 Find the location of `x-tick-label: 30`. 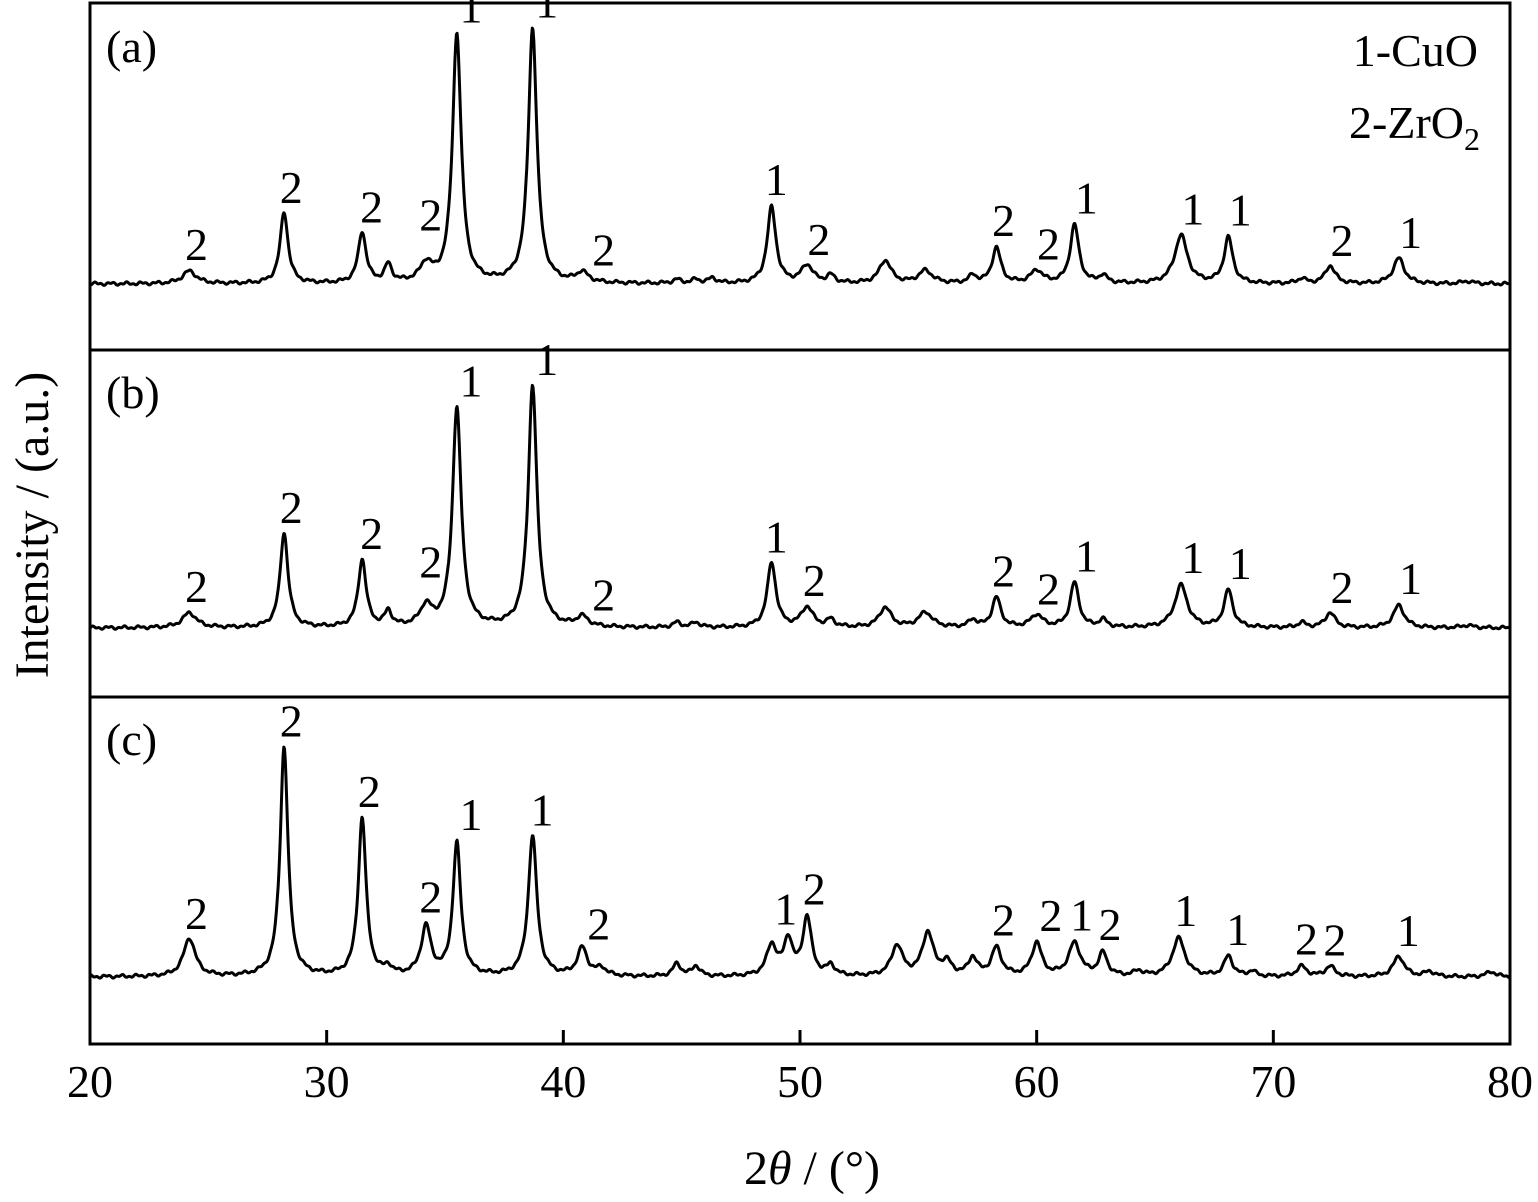

x-tick-label: 30 is located at coordinates (327, 1081).